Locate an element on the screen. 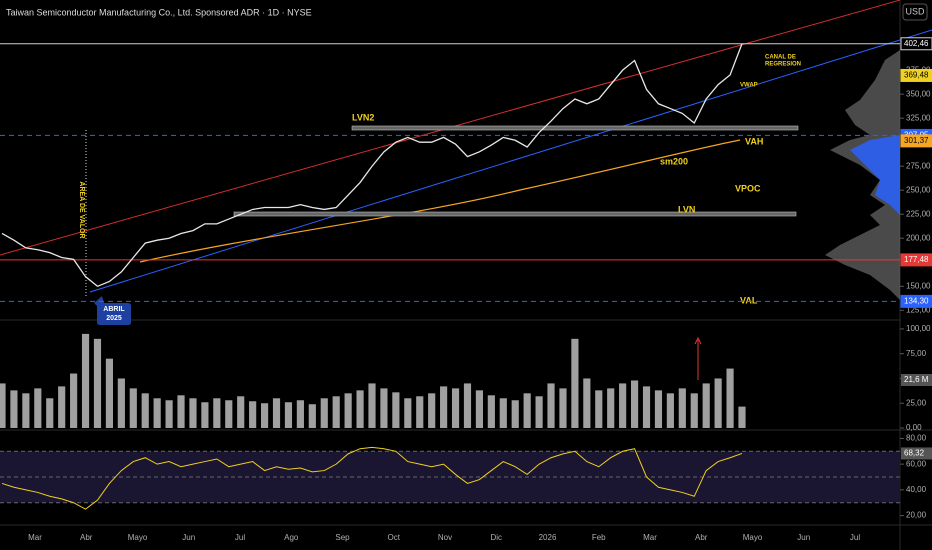 The width and height of the screenshot is (932, 550). annotation: LVN is located at coordinates (686, 209).